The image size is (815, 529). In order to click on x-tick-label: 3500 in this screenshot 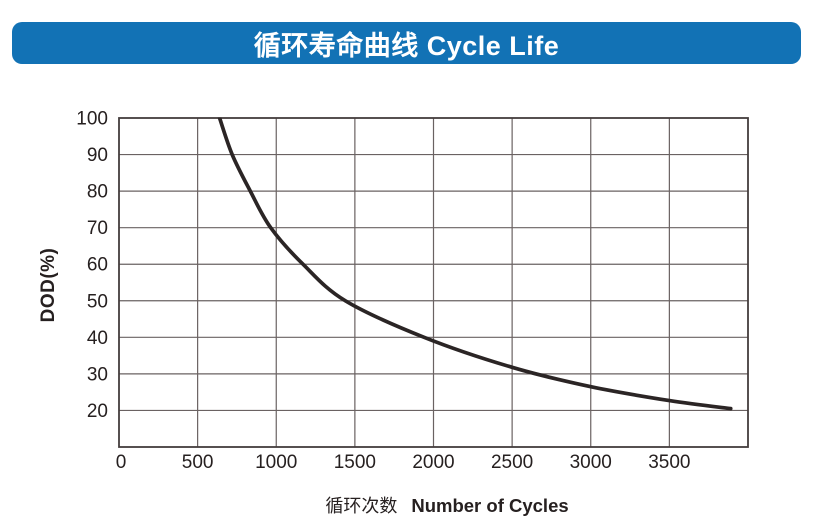, I will do `click(669, 462)`.